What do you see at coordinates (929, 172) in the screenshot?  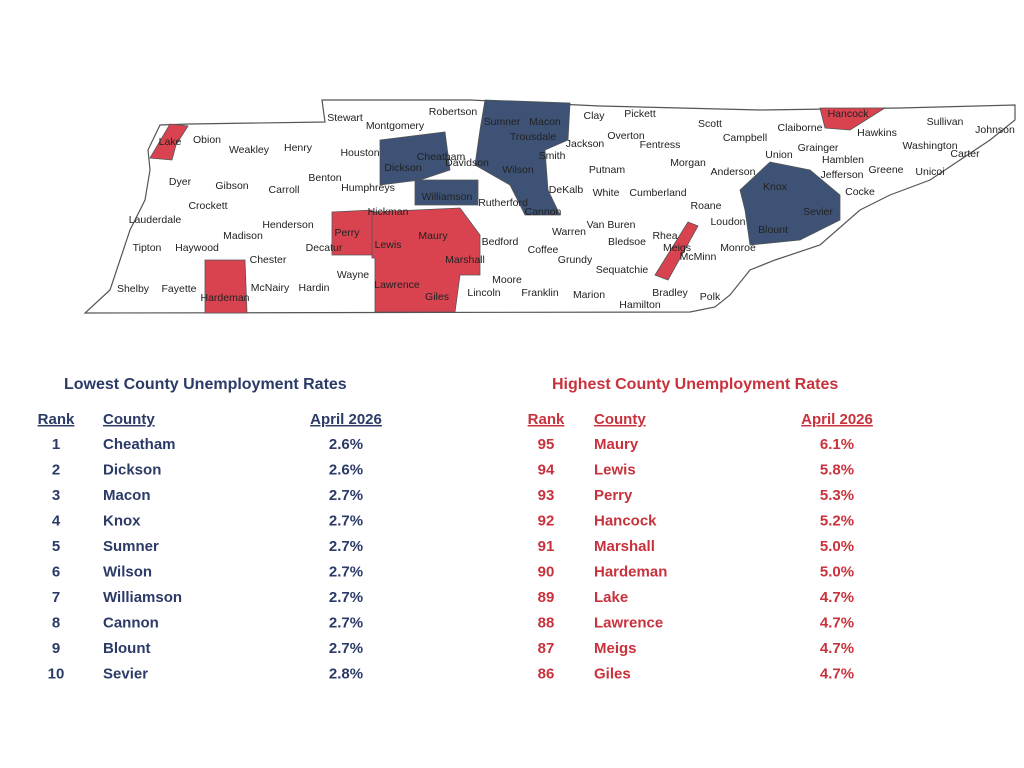 I see `county-label: Unicoi` at bounding box center [929, 172].